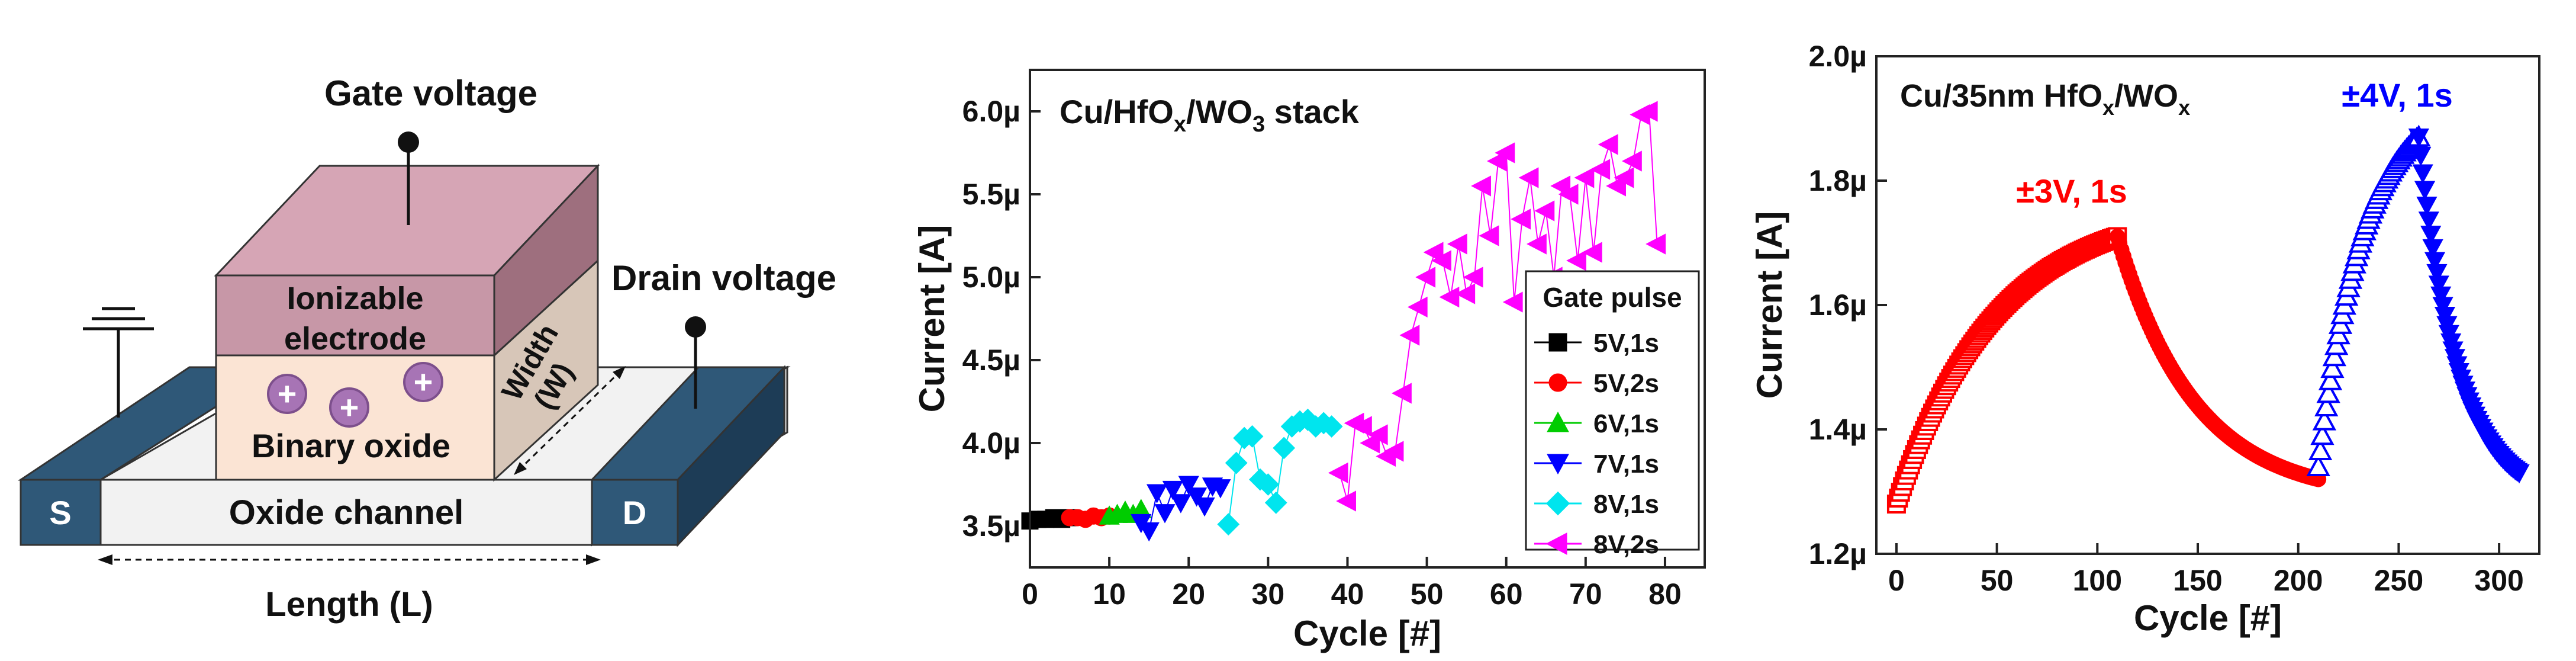 The height and width of the screenshot is (661, 2576). I want to click on chart-1-xtick-label: 80, so click(1665, 594).